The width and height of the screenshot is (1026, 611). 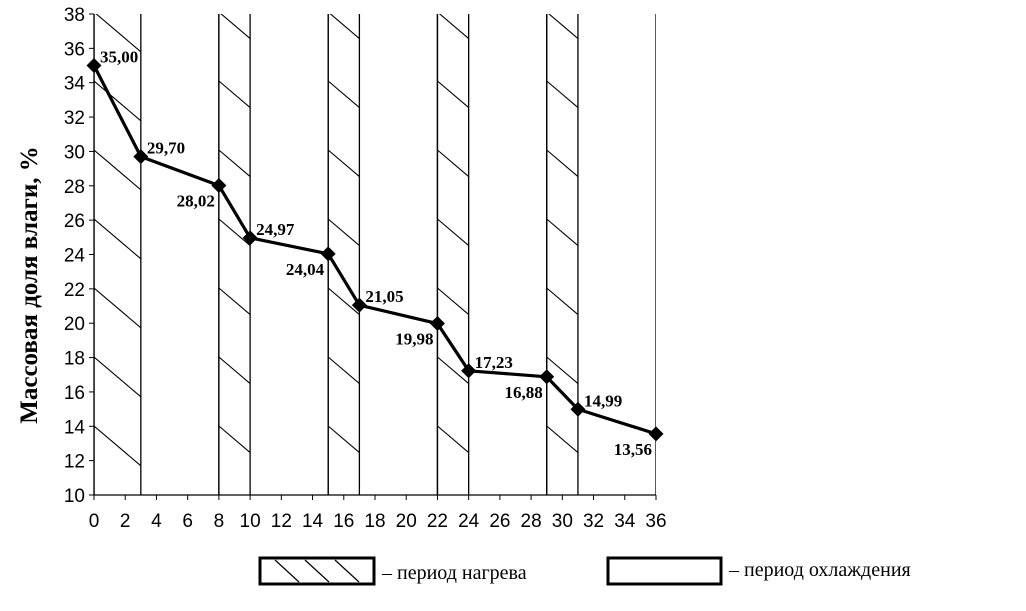 What do you see at coordinates (74, 221) in the screenshot?
I see `y-tick-label: 26` at bounding box center [74, 221].